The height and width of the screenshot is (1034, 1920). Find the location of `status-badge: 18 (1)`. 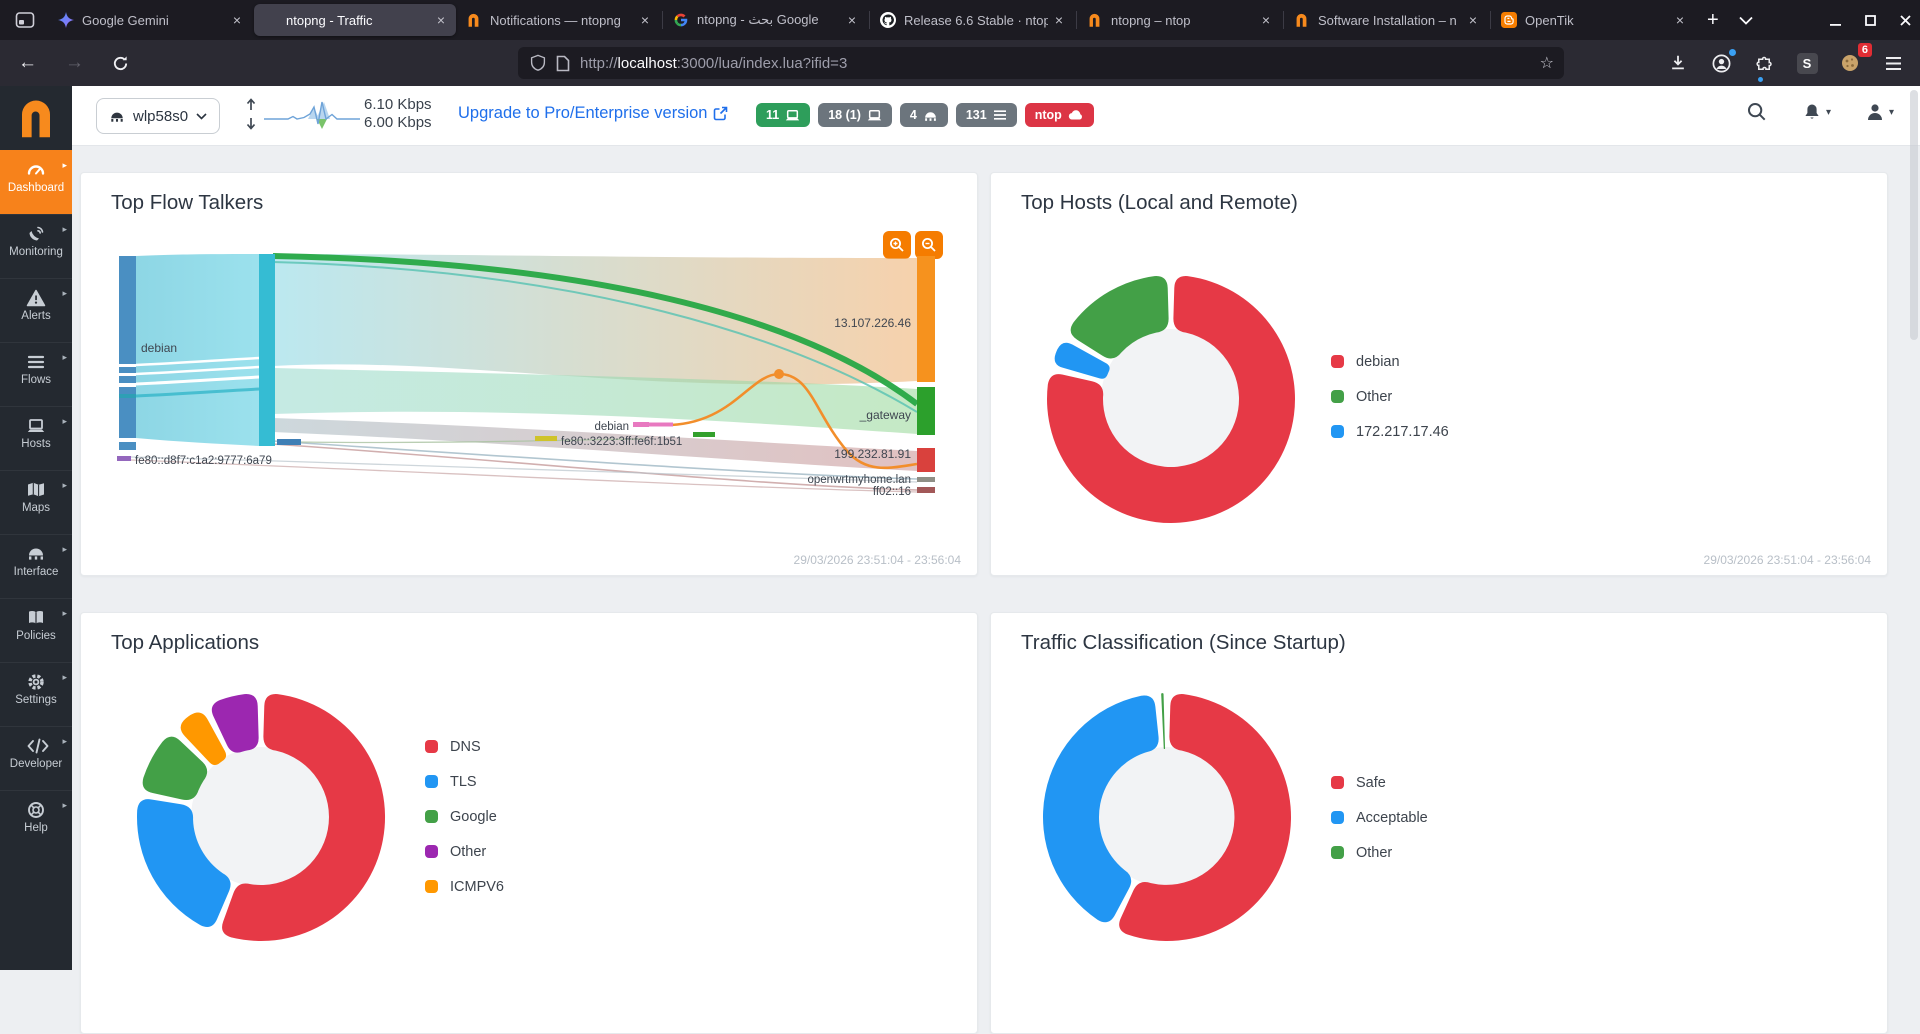

status-badge: 18 (1) is located at coordinates (855, 115).